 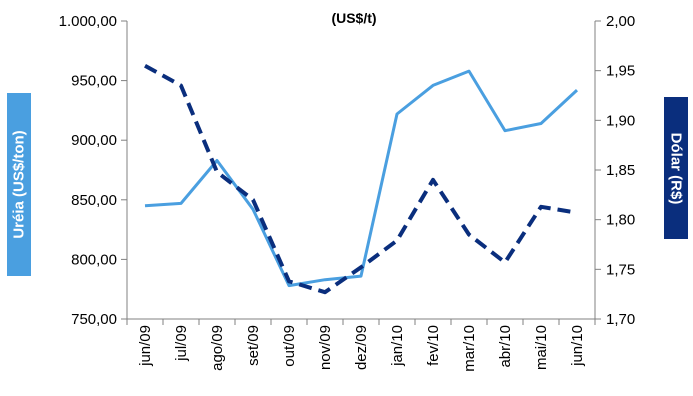 I want to click on left-axis-label: Uréia (US$/ton), so click(x=19, y=184).